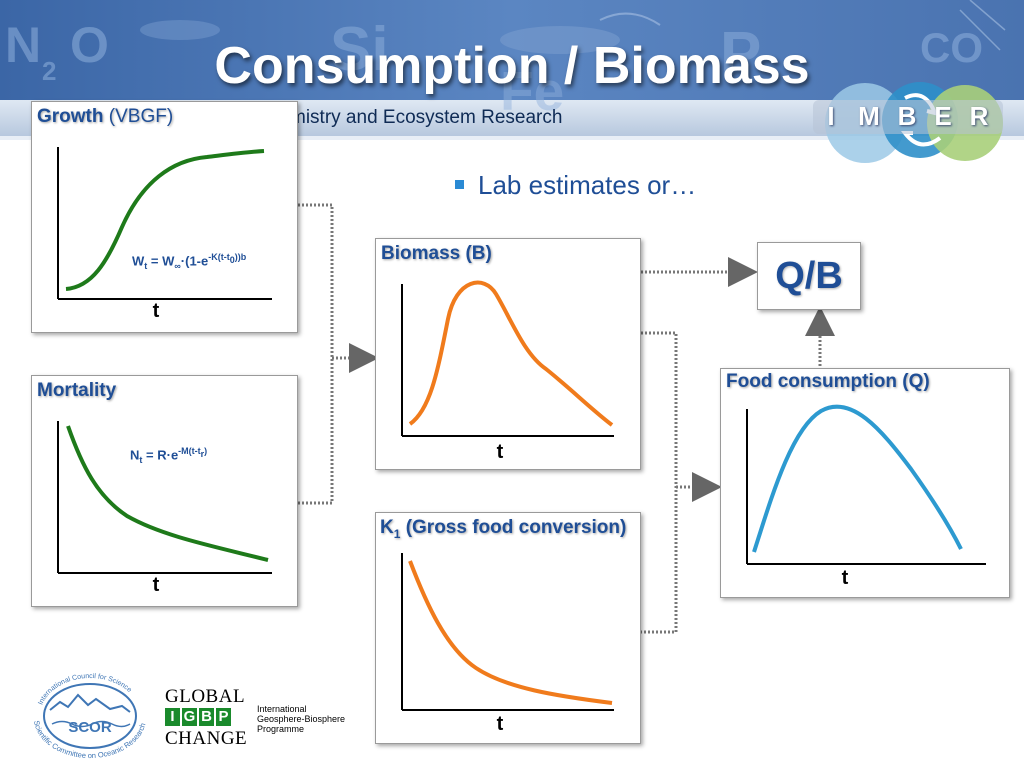  Describe the element at coordinates (828, 381) in the screenshot. I see `food-consumption-label: Food consumption (Q)` at that location.